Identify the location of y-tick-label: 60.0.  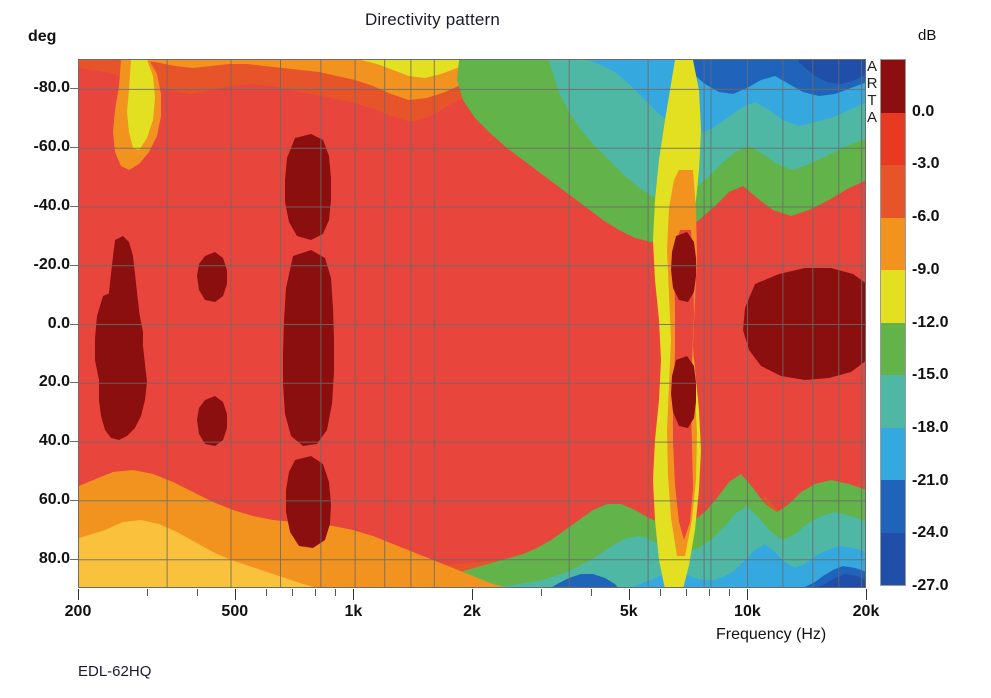
(54, 499).